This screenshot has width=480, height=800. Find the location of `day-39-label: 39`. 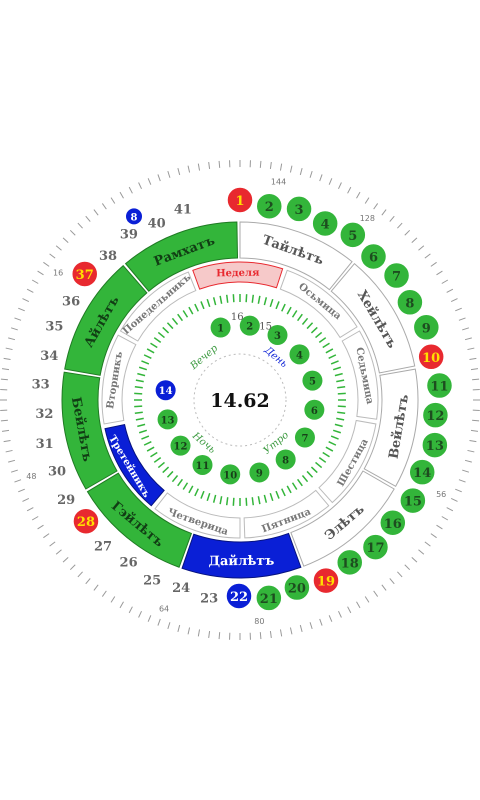

day-39-label: 39 is located at coordinates (129, 235).